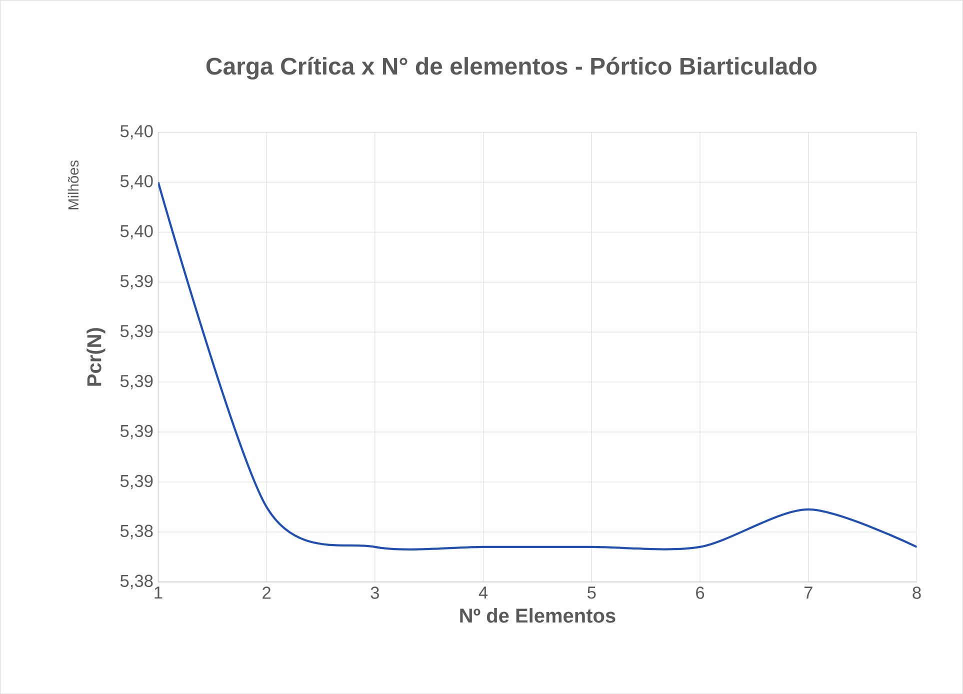 Image resolution: width=963 pixels, height=694 pixels. What do you see at coordinates (592, 592) in the screenshot?
I see `x-tick-label: 5` at bounding box center [592, 592].